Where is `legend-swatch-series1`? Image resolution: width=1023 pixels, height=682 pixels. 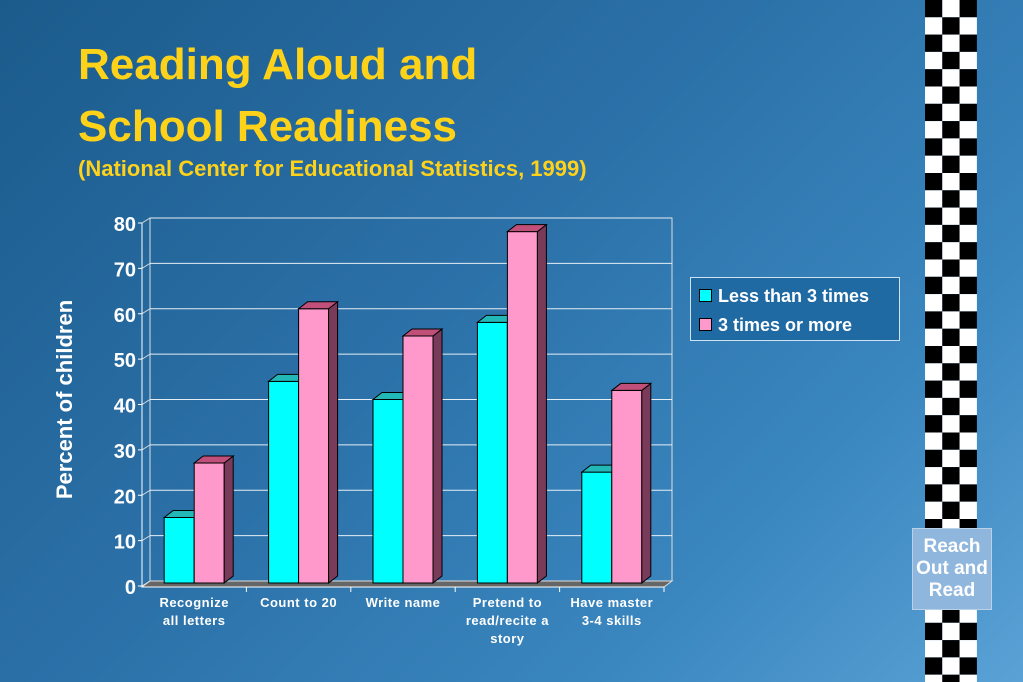 legend-swatch-series1 is located at coordinates (705, 295).